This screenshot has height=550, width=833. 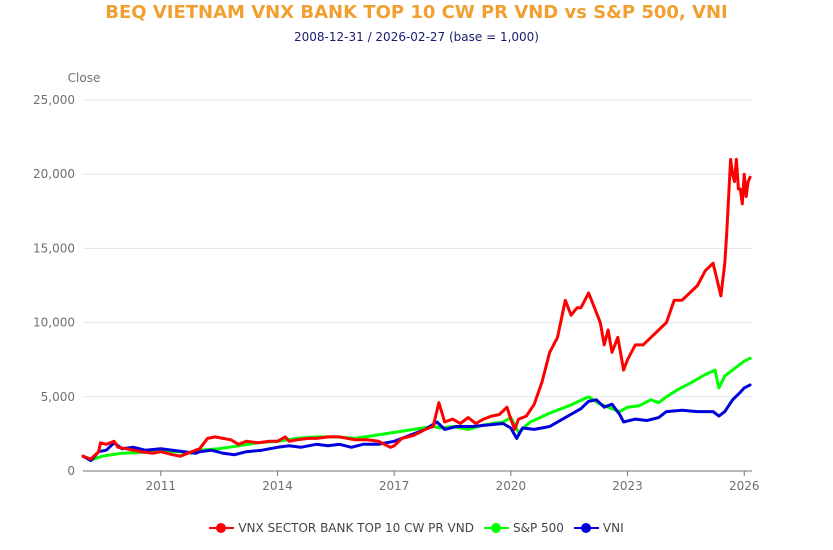 I want to click on x-tick-label: 2026, so click(x=744, y=486).